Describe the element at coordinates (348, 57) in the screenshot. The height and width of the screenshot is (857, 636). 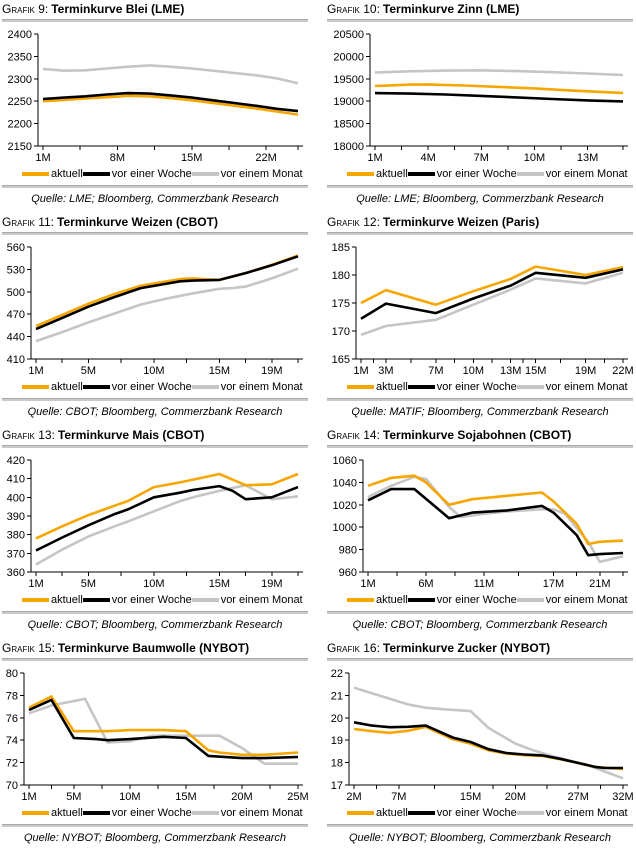
I see `y-tick-label: 20000` at that location.